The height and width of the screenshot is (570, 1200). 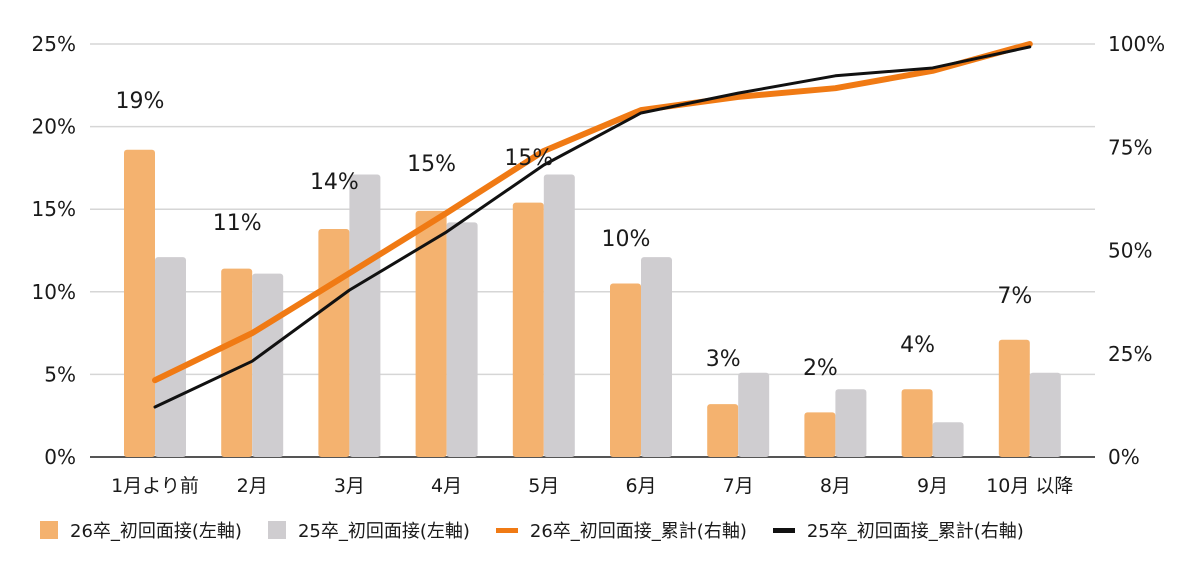 I want to click on legend-item-25-interview: 25卒_初回面接(左軸), so click(x=368, y=530).